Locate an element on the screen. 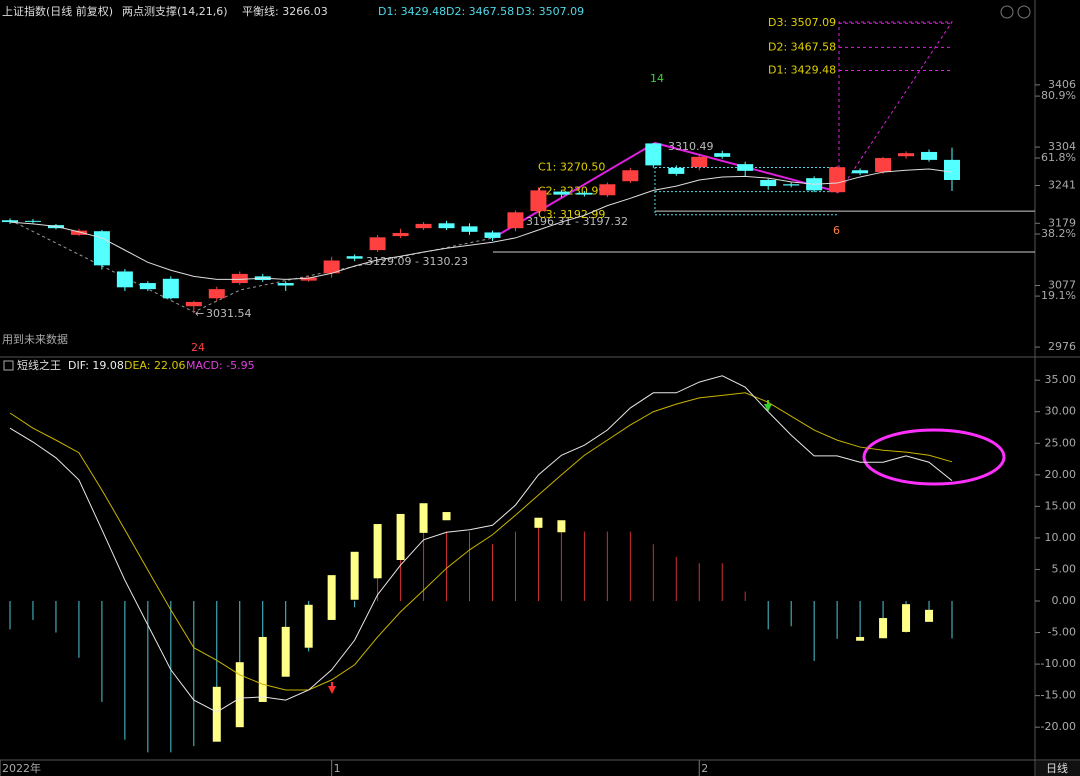 This screenshot has width=1080, height=776. chart-title: 上证指数(日线 前复权) is located at coordinates (57, 11).